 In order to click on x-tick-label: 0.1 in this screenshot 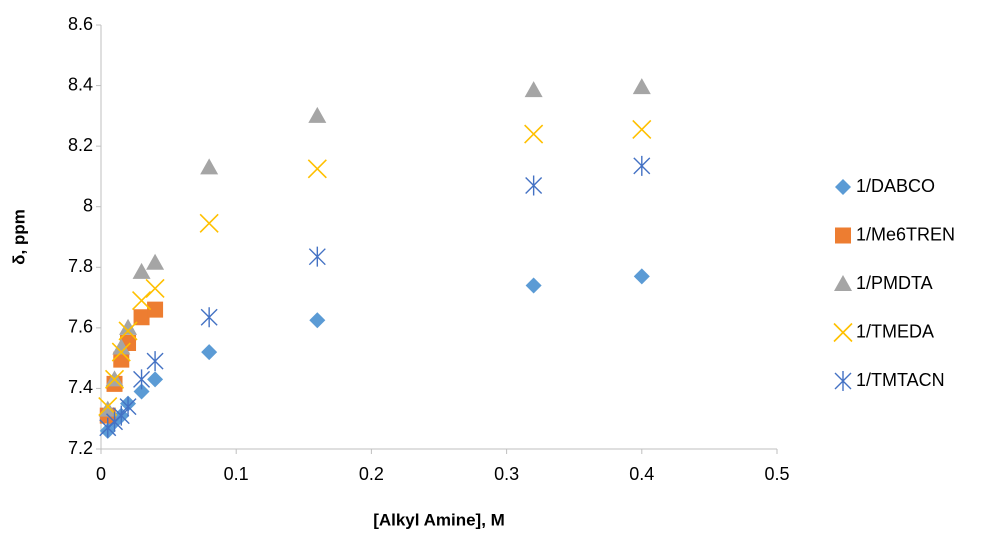, I will do `click(236, 474)`.